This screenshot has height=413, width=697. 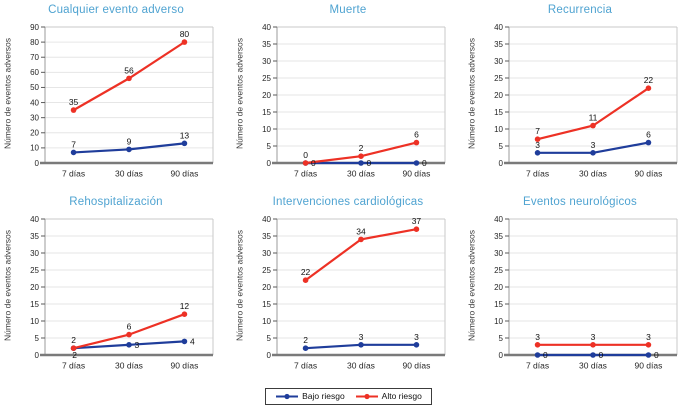 I want to click on svg-text: 90, so click(x=34, y=27).